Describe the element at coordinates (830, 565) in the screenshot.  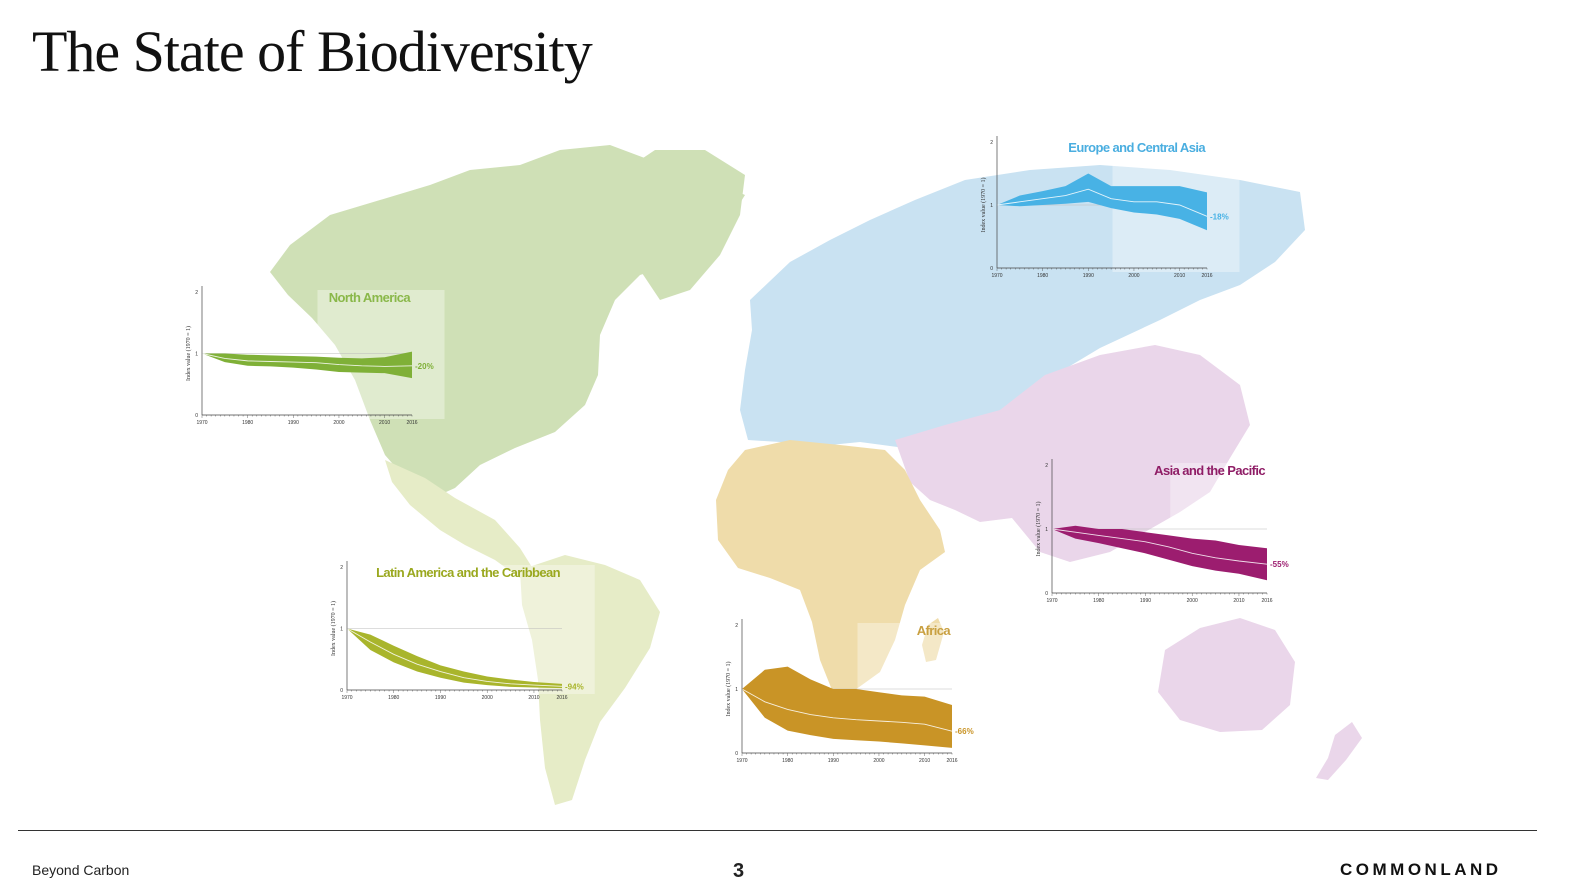
I see `region-africa` at that location.